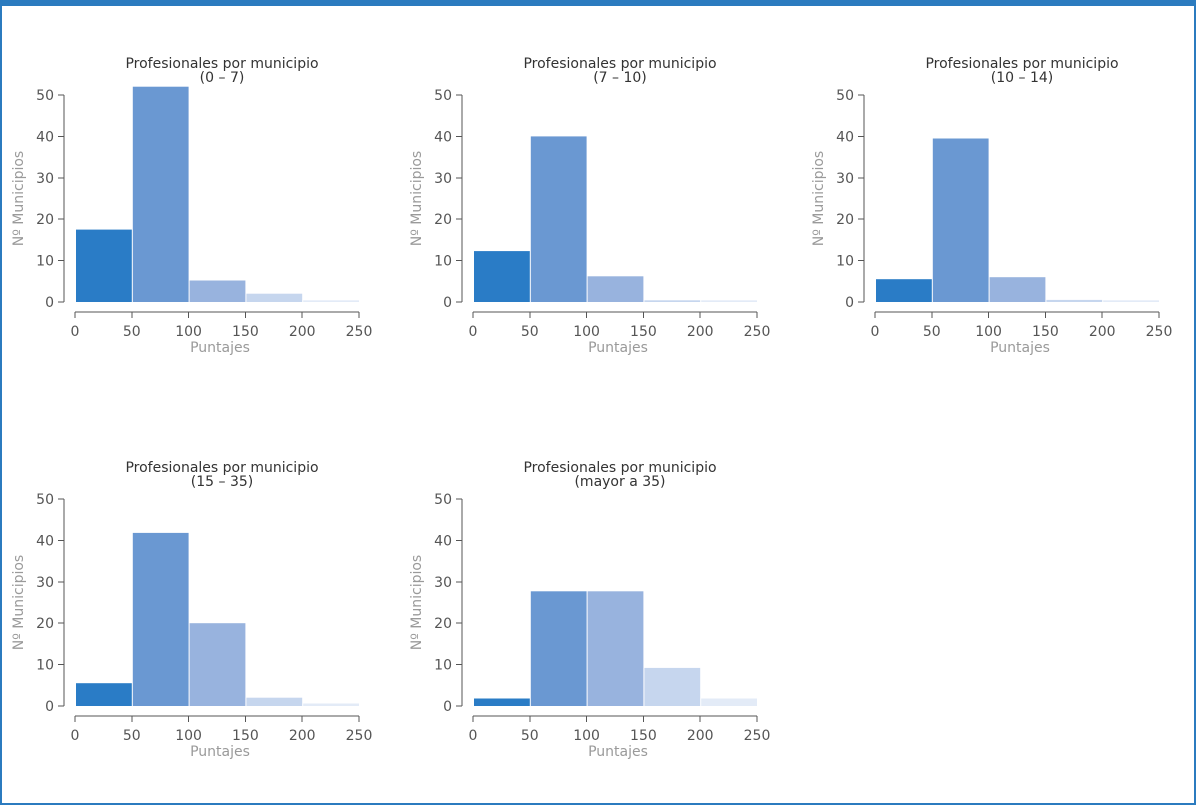 This screenshot has width=1196, height=805. I want to click on chart-subtitle: (0 – 7), so click(222, 78).